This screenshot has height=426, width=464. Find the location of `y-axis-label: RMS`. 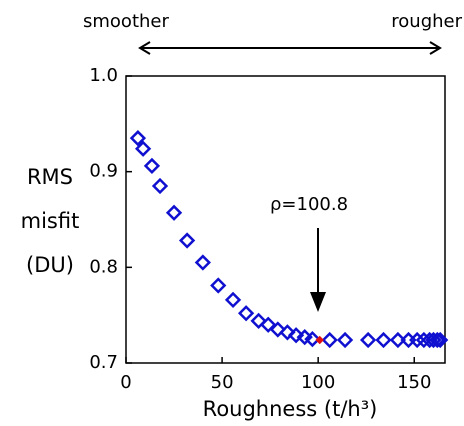

y-axis-label: RMS is located at coordinates (50, 177).